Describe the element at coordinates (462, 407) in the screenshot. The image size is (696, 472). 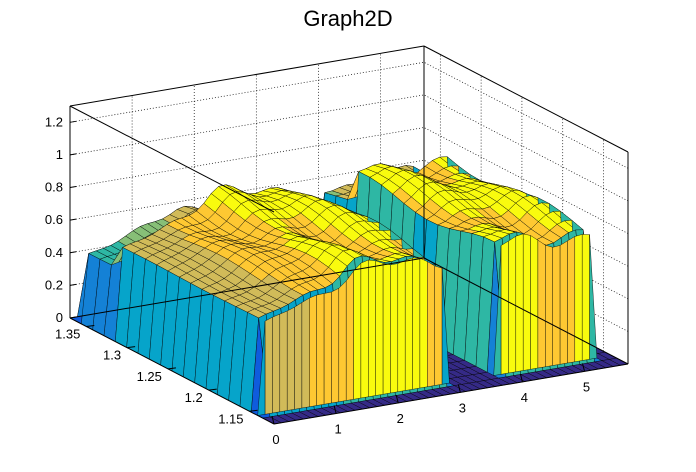
I see `x-tick-label-3: 3` at that location.